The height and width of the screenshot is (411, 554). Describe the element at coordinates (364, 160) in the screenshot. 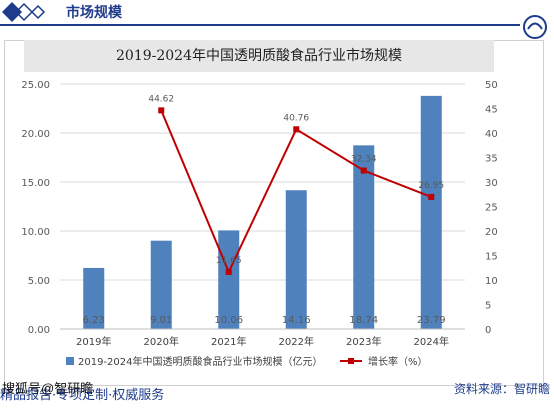

I see `growth-value-label: 32.34` at that location.